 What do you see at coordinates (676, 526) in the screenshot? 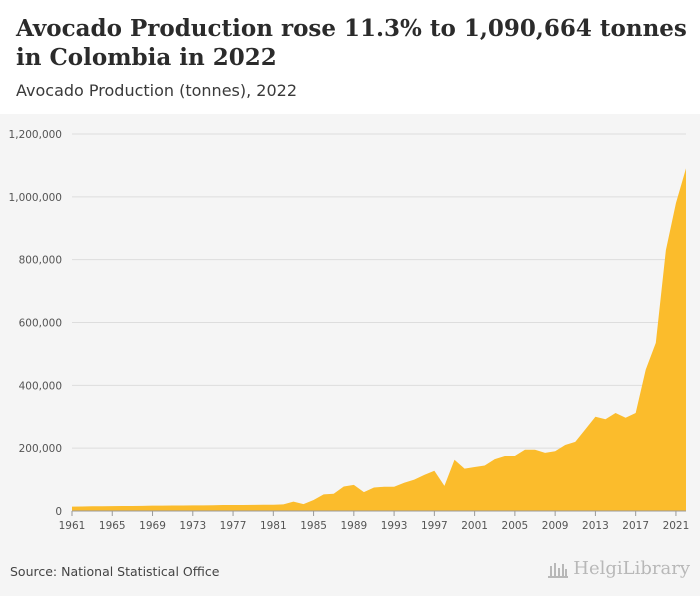
I see `x-tick-label: 2021` at bounding box center [676, 526].